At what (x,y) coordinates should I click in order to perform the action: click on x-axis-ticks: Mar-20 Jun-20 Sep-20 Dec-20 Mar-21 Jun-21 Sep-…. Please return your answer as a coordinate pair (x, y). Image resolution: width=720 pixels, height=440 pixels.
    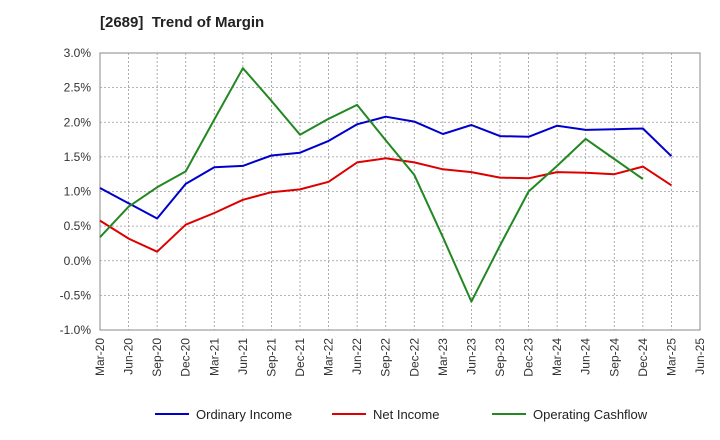
    Looking at the image, I should click on (400, 357).